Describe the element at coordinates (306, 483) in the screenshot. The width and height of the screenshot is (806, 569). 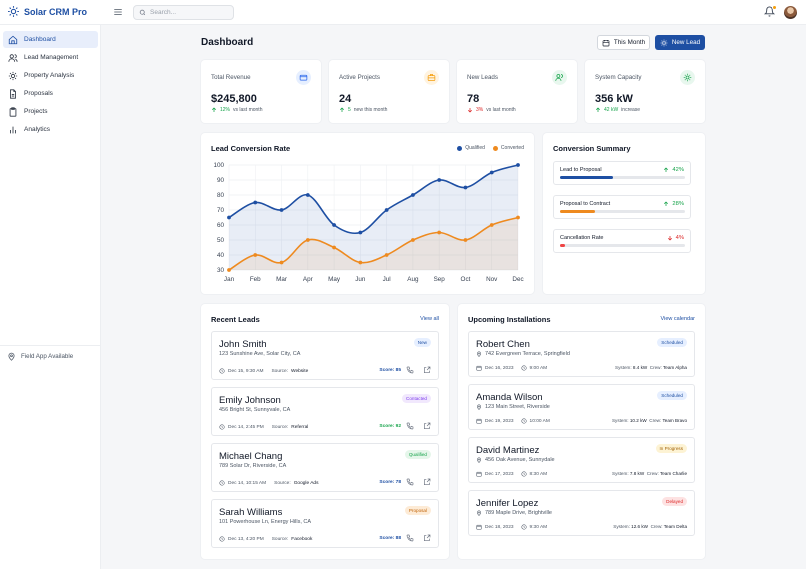
I see `lead-source: Google Ads` at that location.